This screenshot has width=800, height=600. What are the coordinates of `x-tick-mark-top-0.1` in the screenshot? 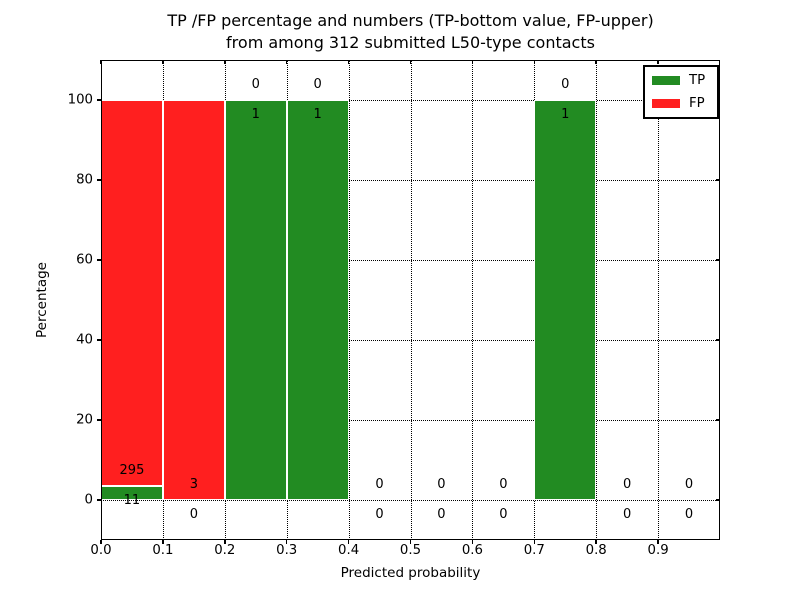 It's located at (163, 62).